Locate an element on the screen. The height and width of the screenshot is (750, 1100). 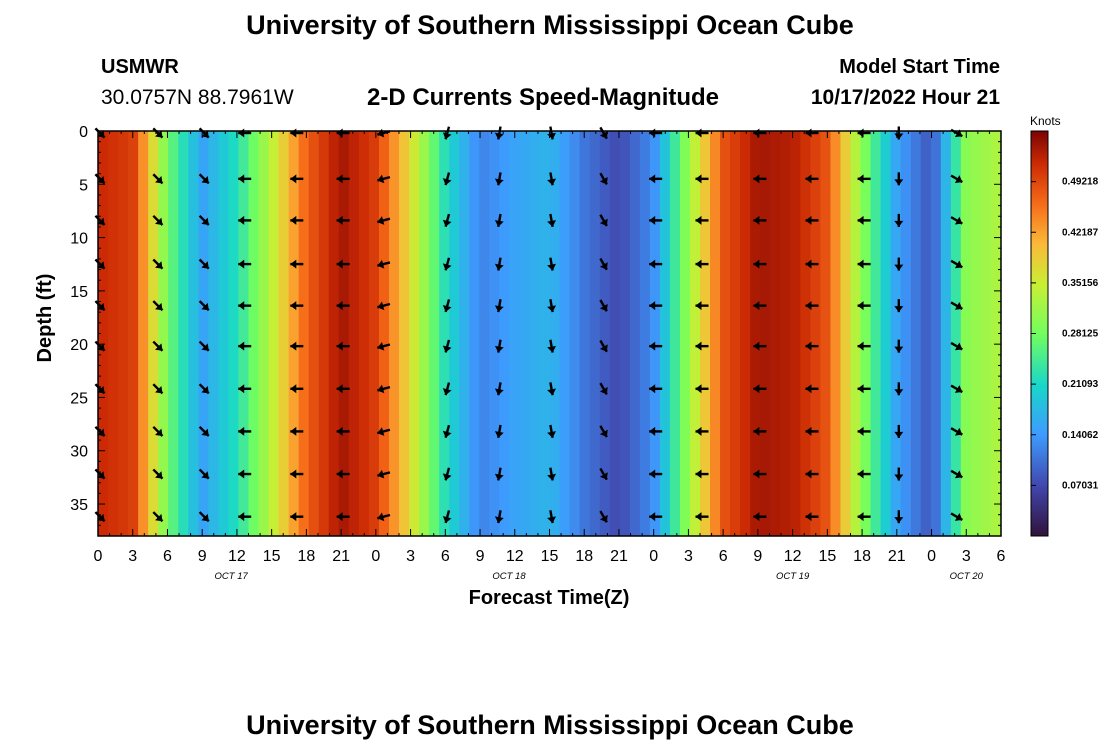
x-tick-label: 21 is located at coordinates (341, 556).